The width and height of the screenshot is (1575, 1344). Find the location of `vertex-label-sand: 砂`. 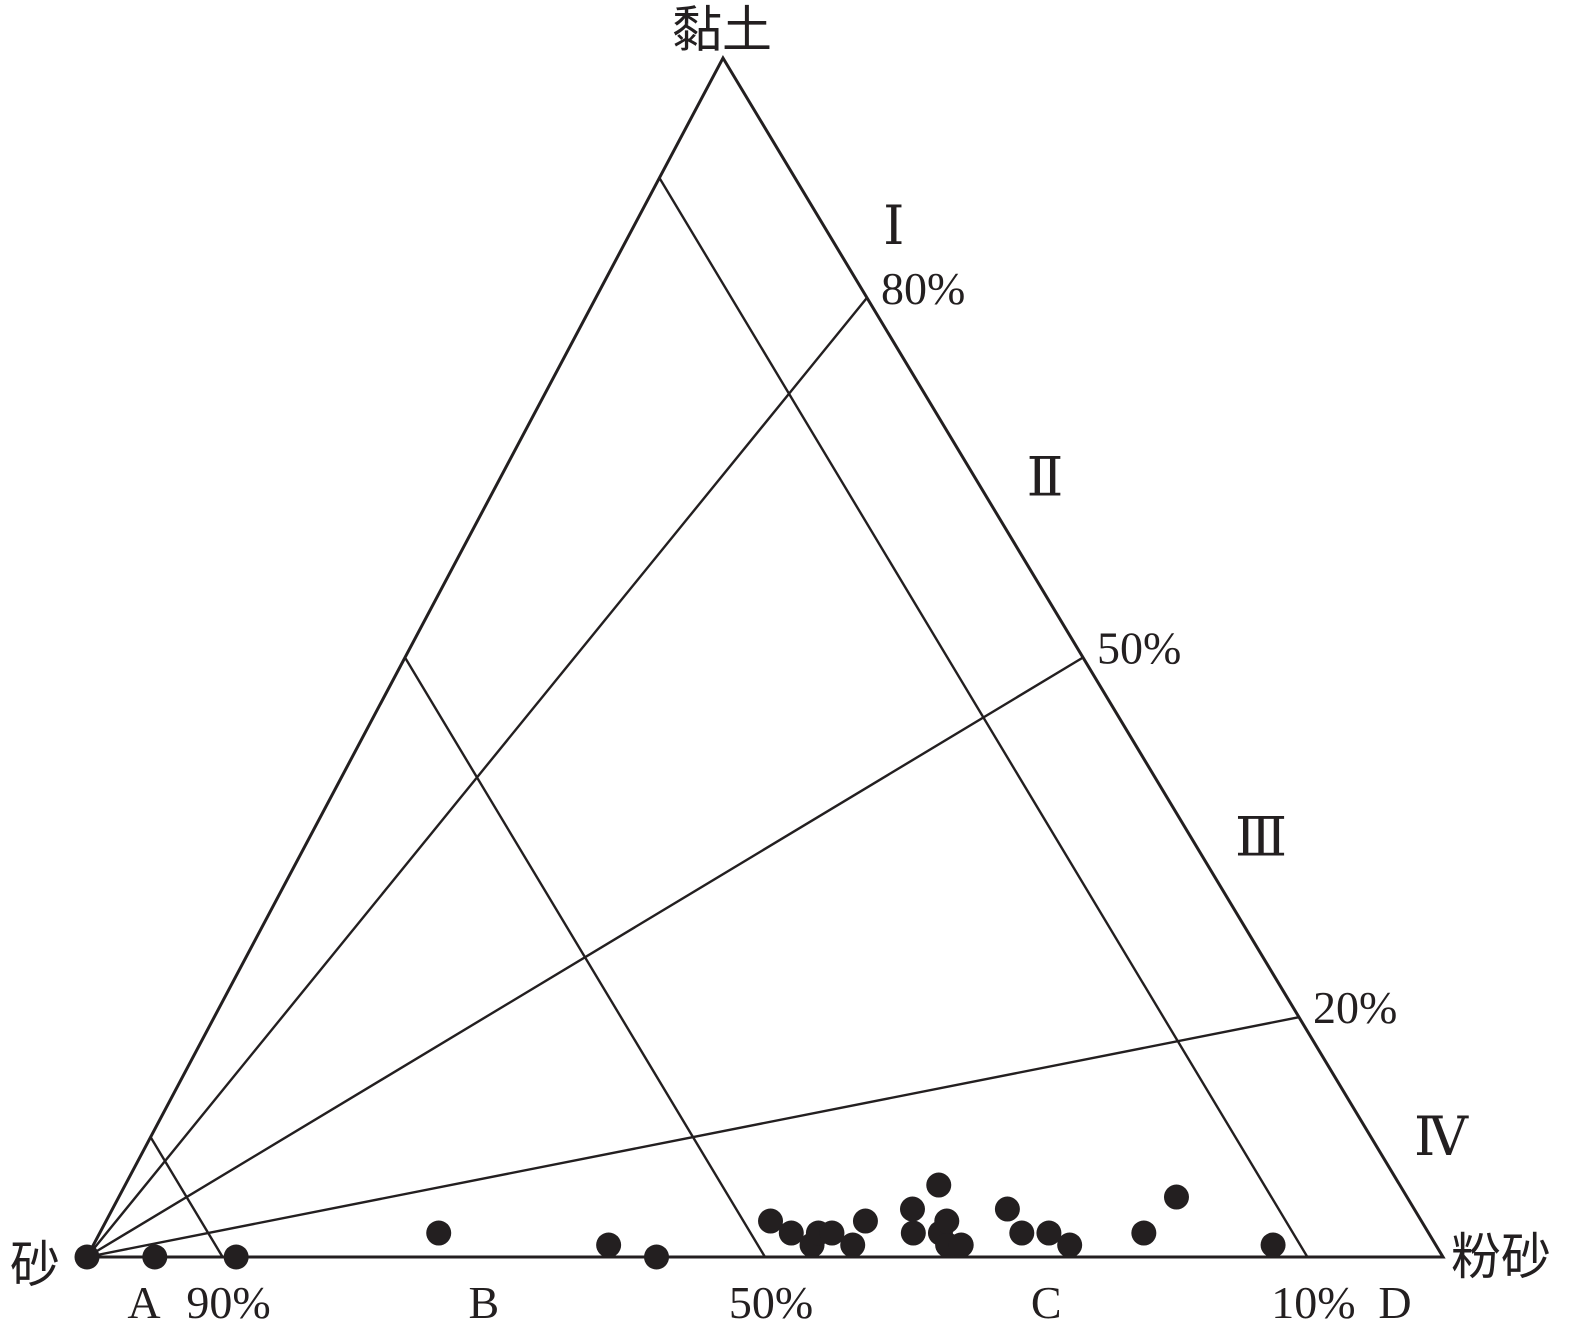

vertex-label-sand: 砂 is located at coordinates (35, 1265).